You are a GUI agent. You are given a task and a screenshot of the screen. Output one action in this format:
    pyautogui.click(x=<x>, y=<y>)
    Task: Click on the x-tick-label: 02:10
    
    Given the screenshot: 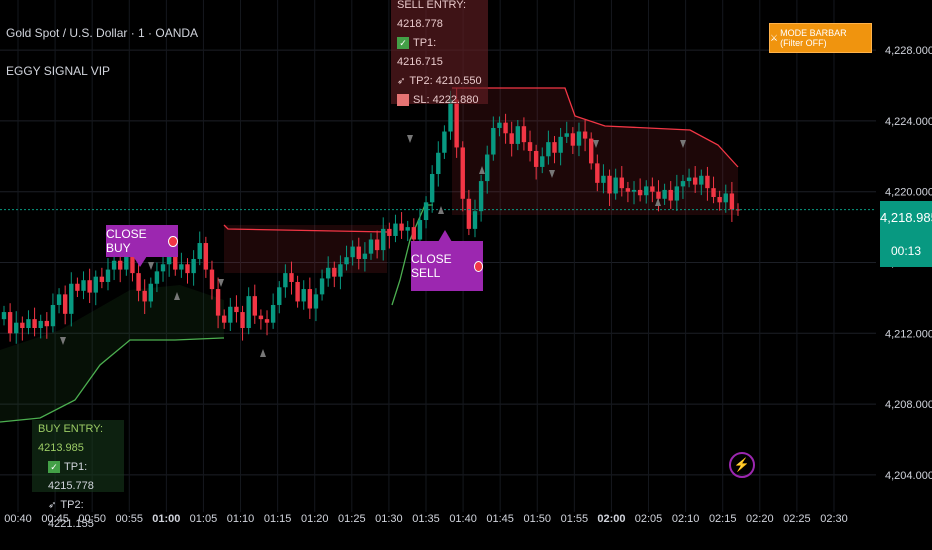 What is the action you would take?
    pyautogui.click(x=686, y=519)
    